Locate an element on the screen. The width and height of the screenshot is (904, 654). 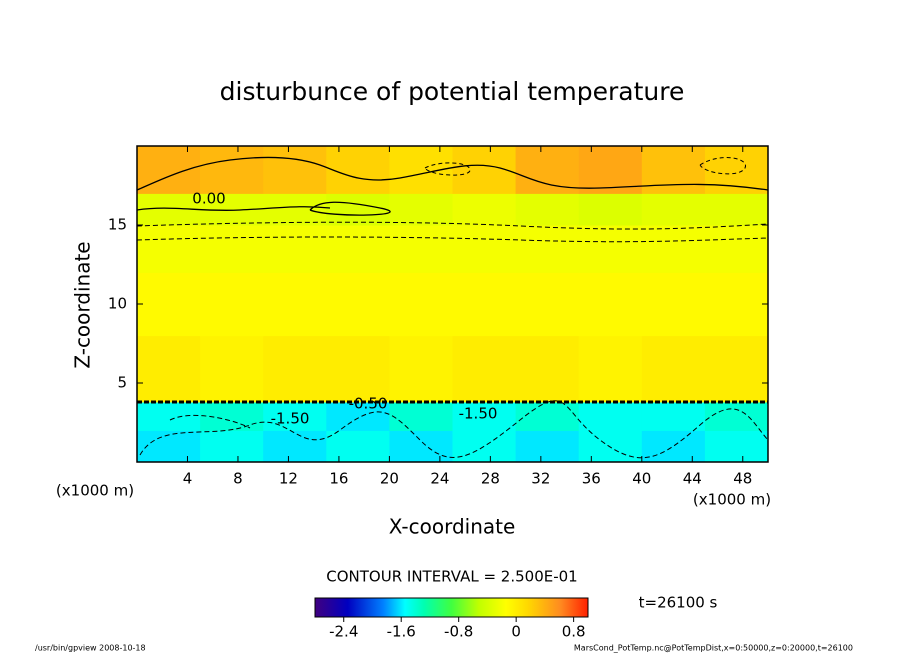
y-axis-label: Z-coordinate is located at coordinates (83, 304).